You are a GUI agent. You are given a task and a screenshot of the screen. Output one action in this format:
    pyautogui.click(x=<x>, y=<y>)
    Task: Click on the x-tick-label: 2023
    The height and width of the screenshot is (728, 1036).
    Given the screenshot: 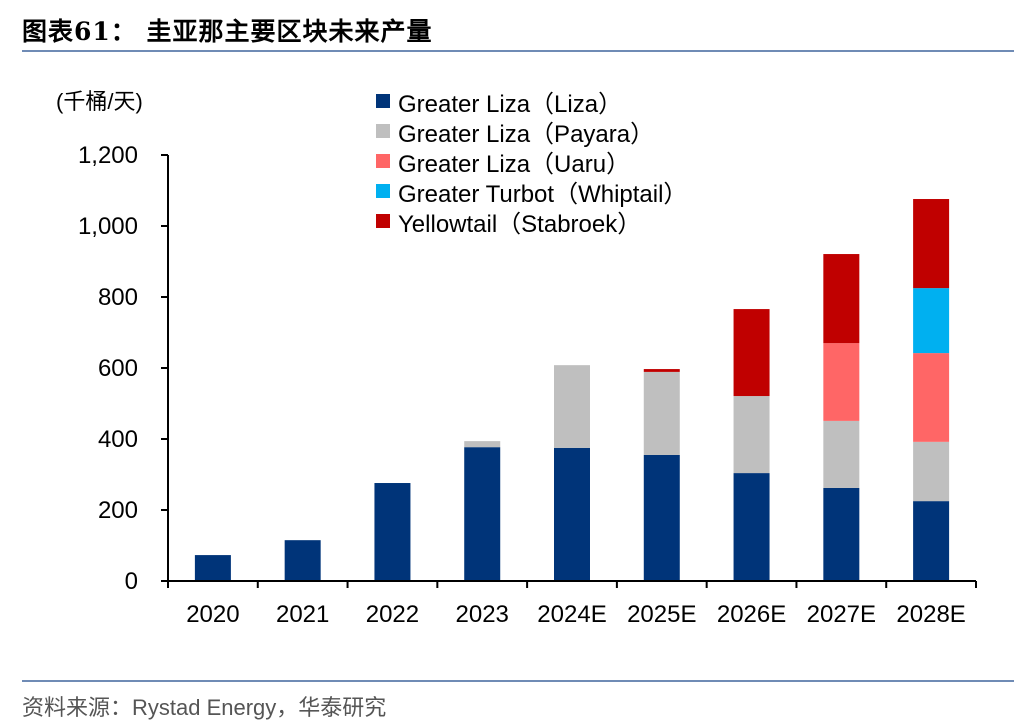 What is the action you would take?
    pyautogui.click(x=482, y=614)
    